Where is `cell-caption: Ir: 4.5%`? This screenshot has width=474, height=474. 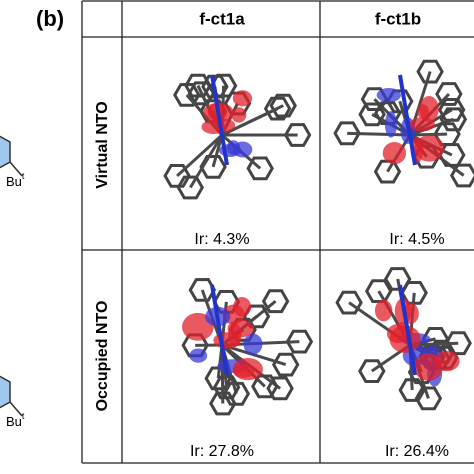
cell-caption: Ir: 4.5% is located at coordinates (416, 239).